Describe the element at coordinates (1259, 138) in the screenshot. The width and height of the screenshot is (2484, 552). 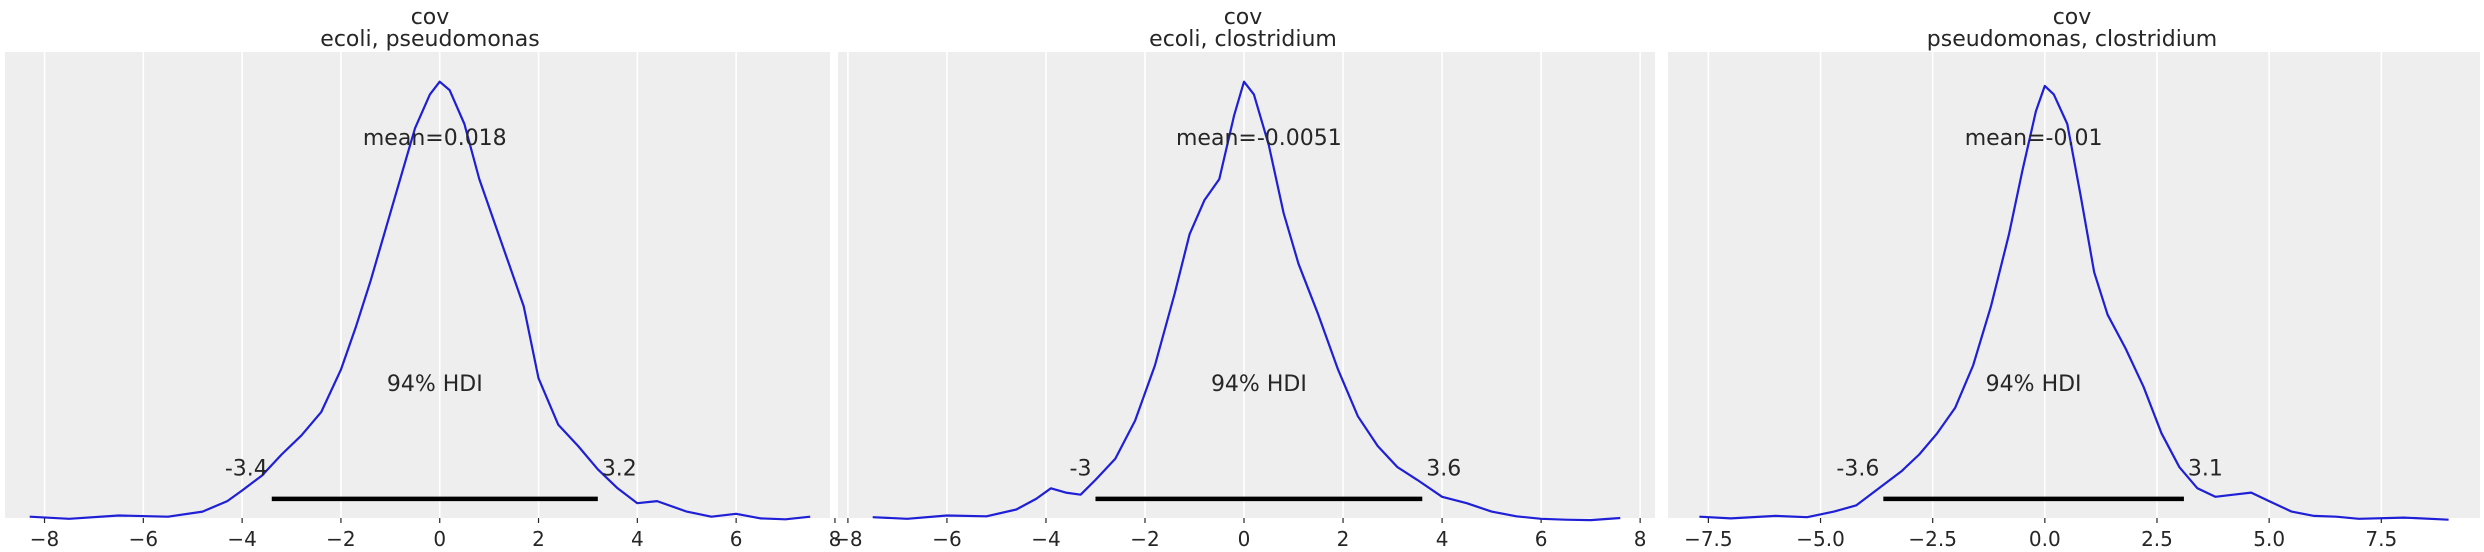
I see `mean-label: mean=-0.0051` at that location.